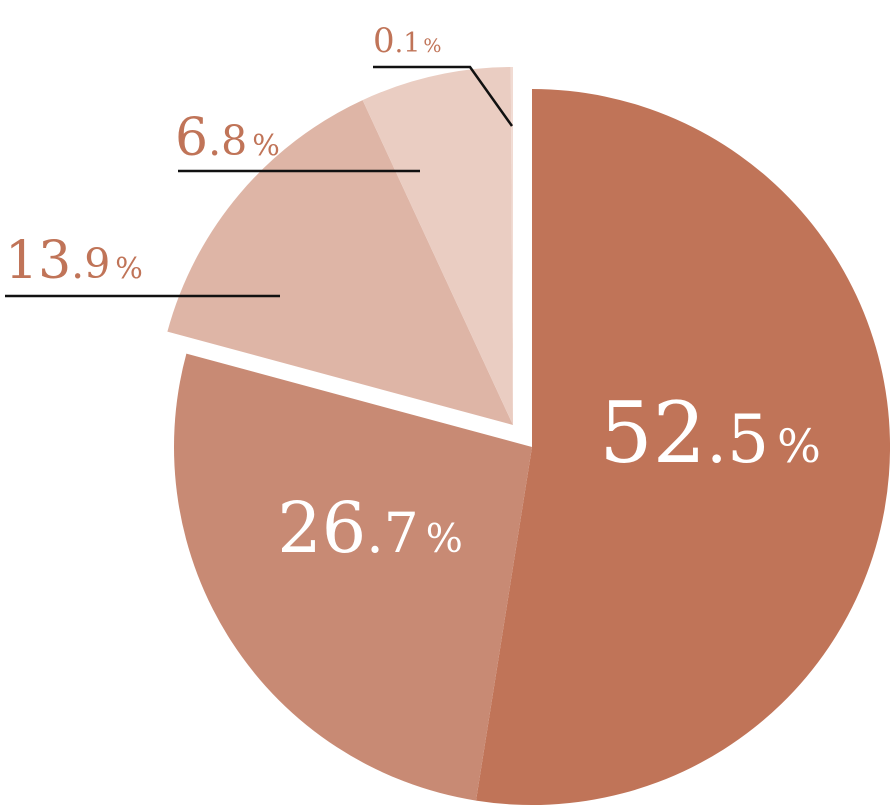 The width and height of the screenshot is (890, 806). I want to click on slice-label-3: 13.9%, so click(74, 261).